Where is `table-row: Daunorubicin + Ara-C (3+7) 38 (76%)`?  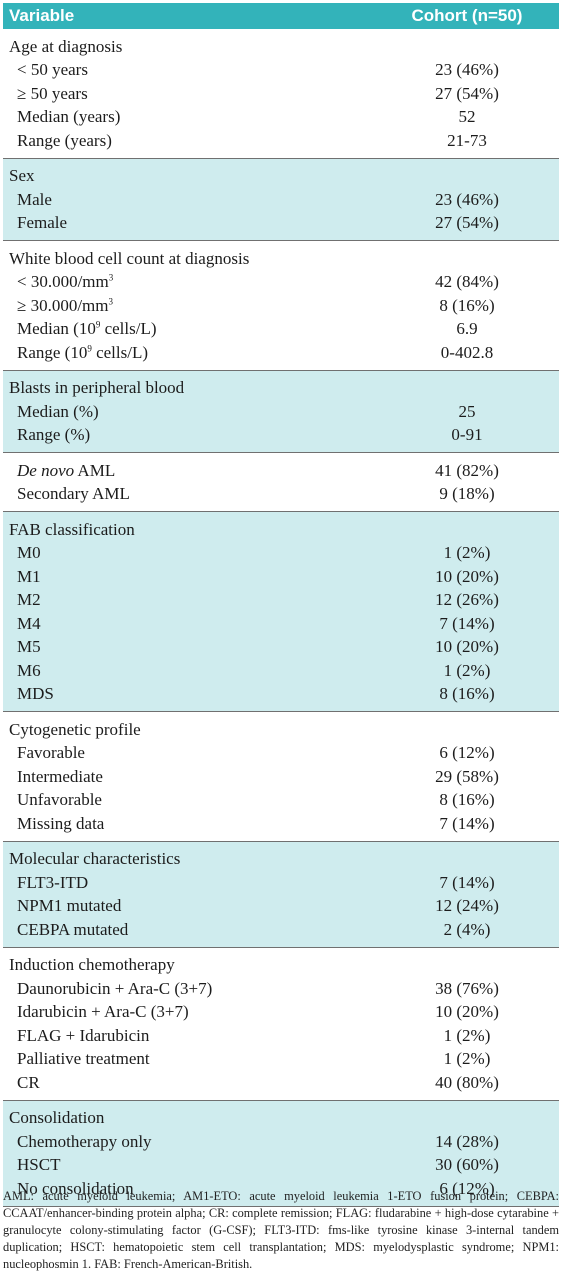 table-row: Daunorubicin + Ara-C (3+7) 38 (76%) is located at coordinates (281, 989).